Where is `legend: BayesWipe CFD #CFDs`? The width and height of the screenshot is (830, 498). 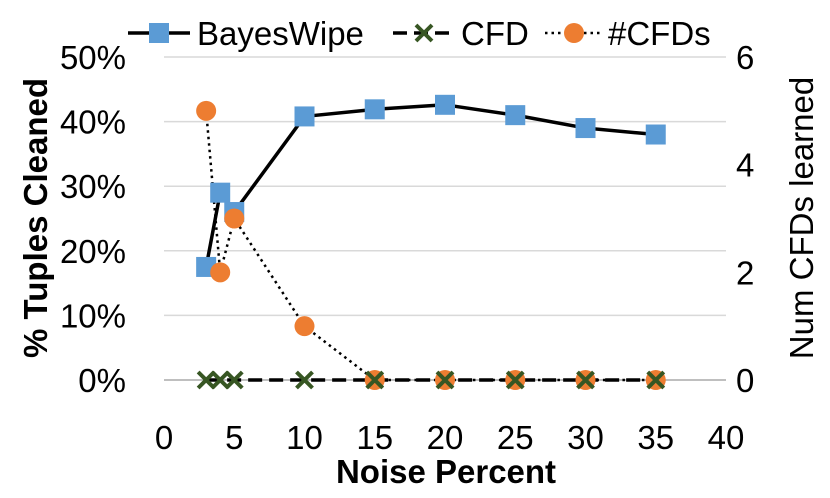
legend: BayesWipe CFD #CFDs is located at coordinates (419, 33).